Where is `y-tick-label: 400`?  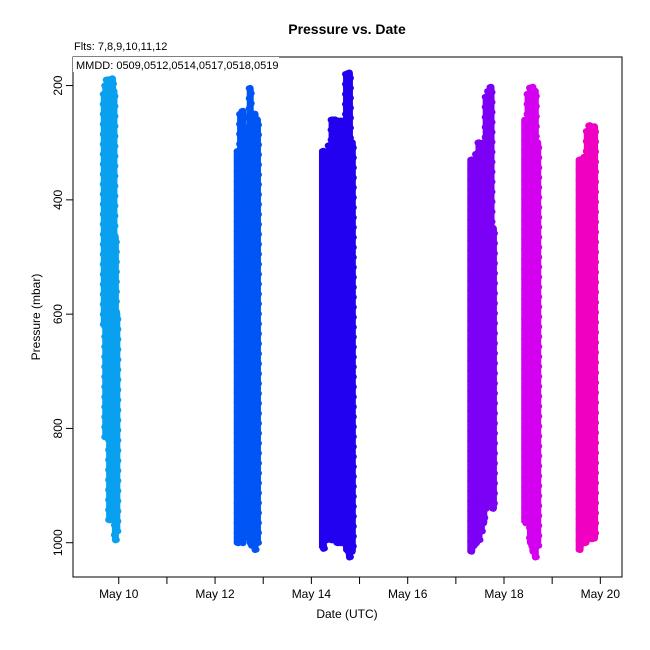
y-tick-label: 400 is located at coordinates (58, 200).